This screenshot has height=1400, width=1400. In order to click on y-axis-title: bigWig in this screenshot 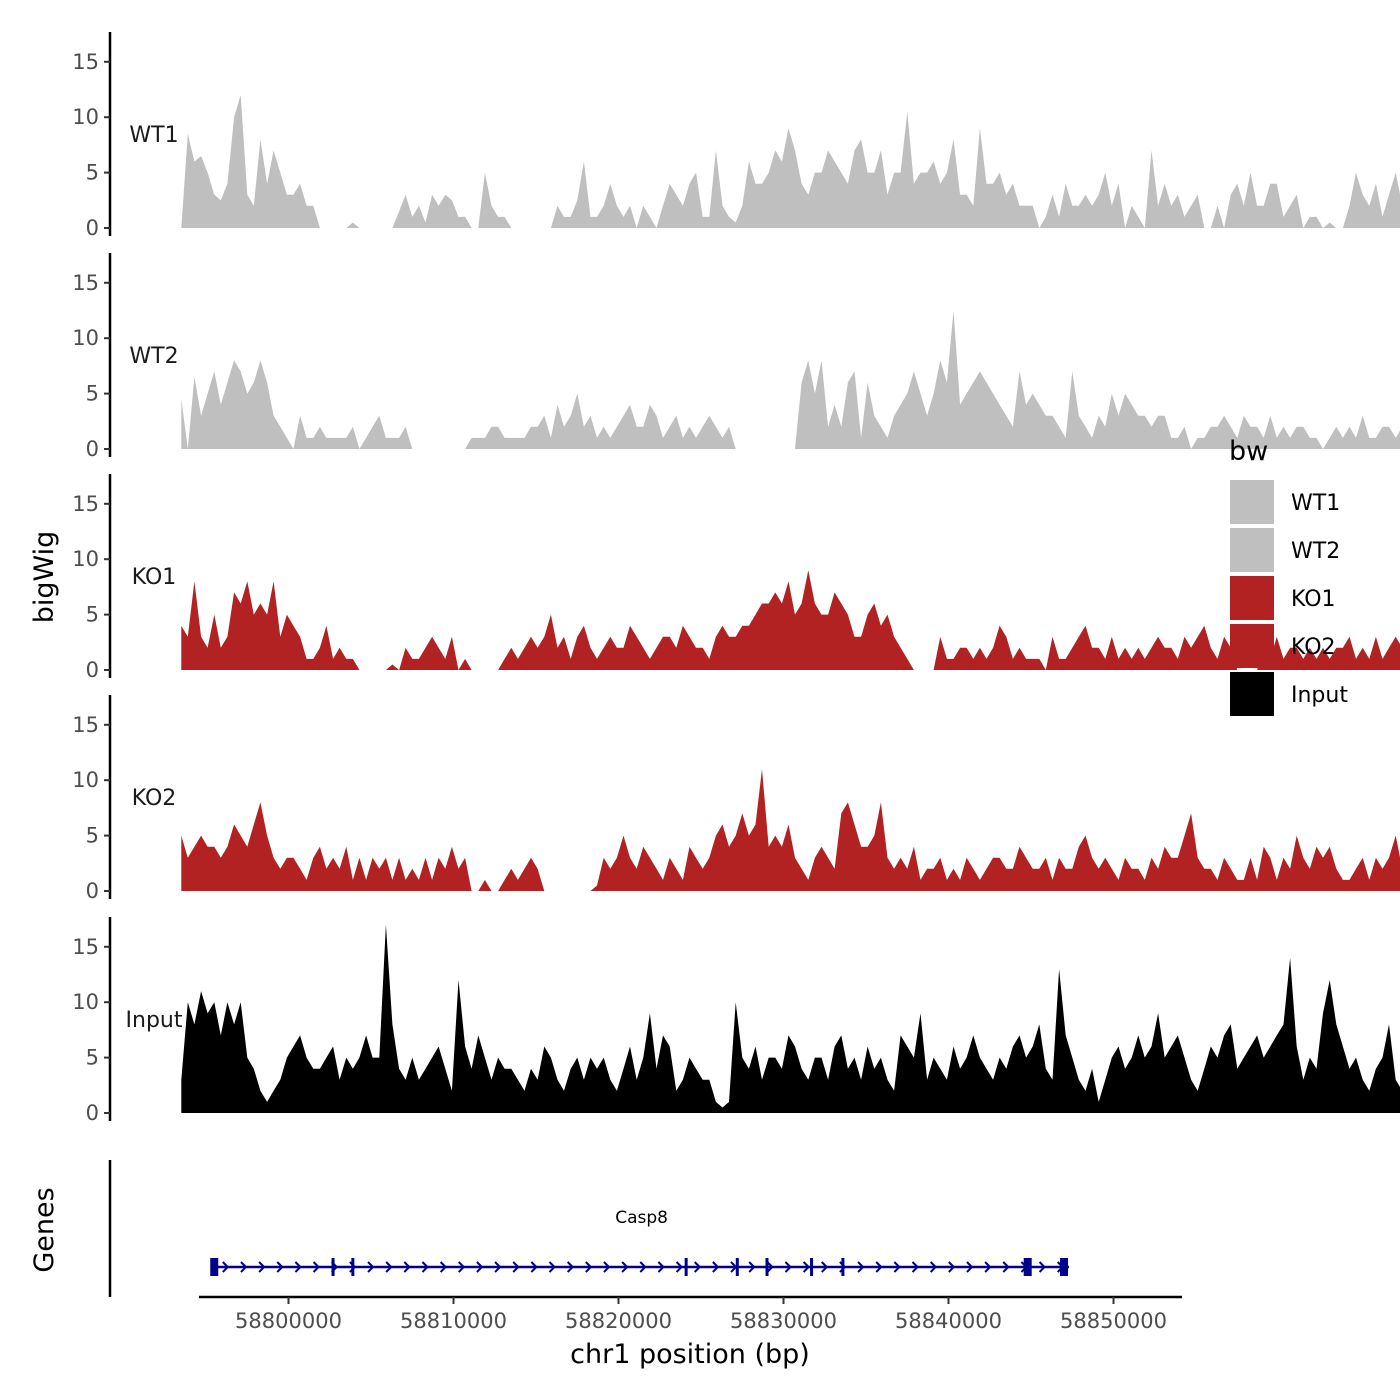, I will do `click(44, 577)`.